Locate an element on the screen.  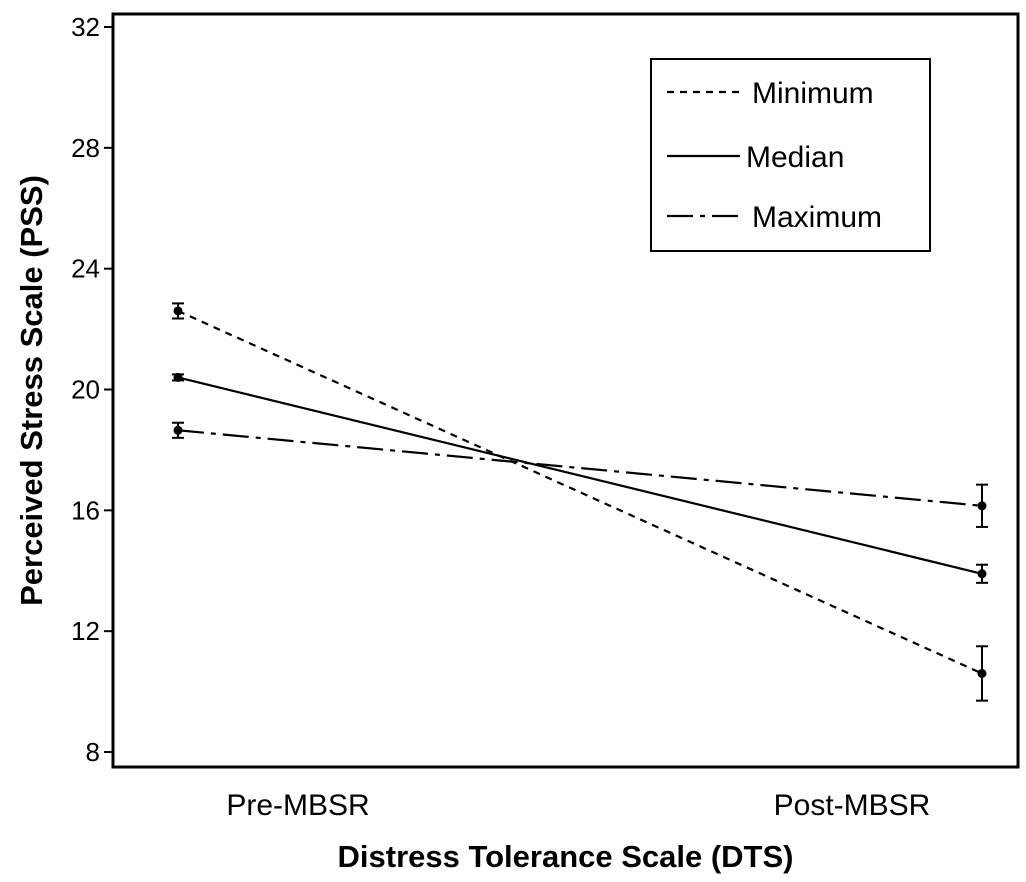
legend: Minimum Median Maximum is located at coordinates (790, 155).